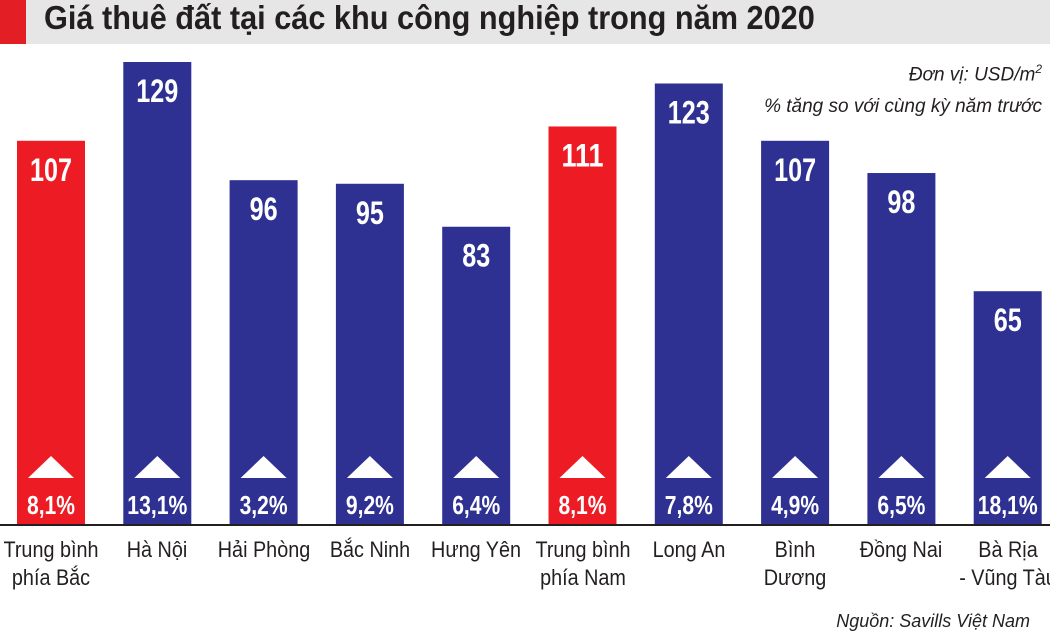 This screenshot has width=1050, height=632. I want to click on value-label: 98, so click(901, 202).